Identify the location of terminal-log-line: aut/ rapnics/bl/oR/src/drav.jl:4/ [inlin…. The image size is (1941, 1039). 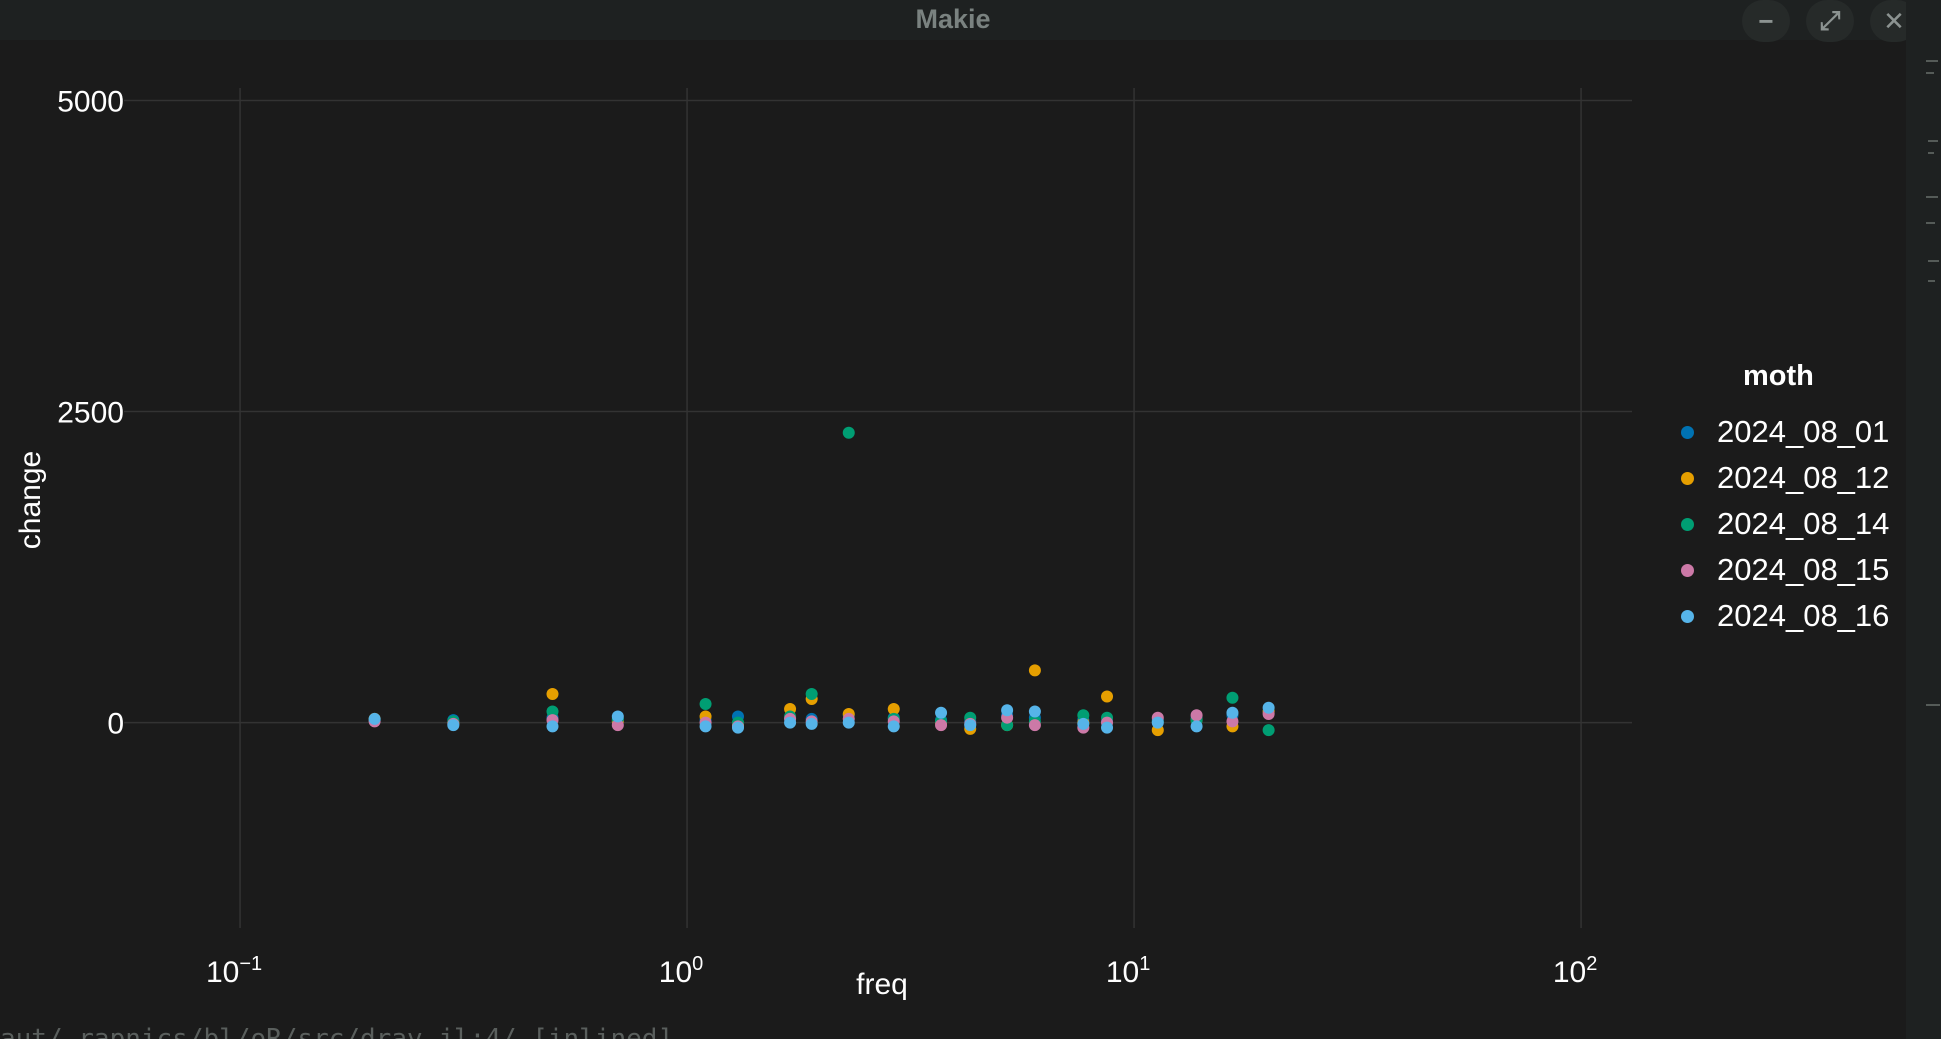
(337, 1031).